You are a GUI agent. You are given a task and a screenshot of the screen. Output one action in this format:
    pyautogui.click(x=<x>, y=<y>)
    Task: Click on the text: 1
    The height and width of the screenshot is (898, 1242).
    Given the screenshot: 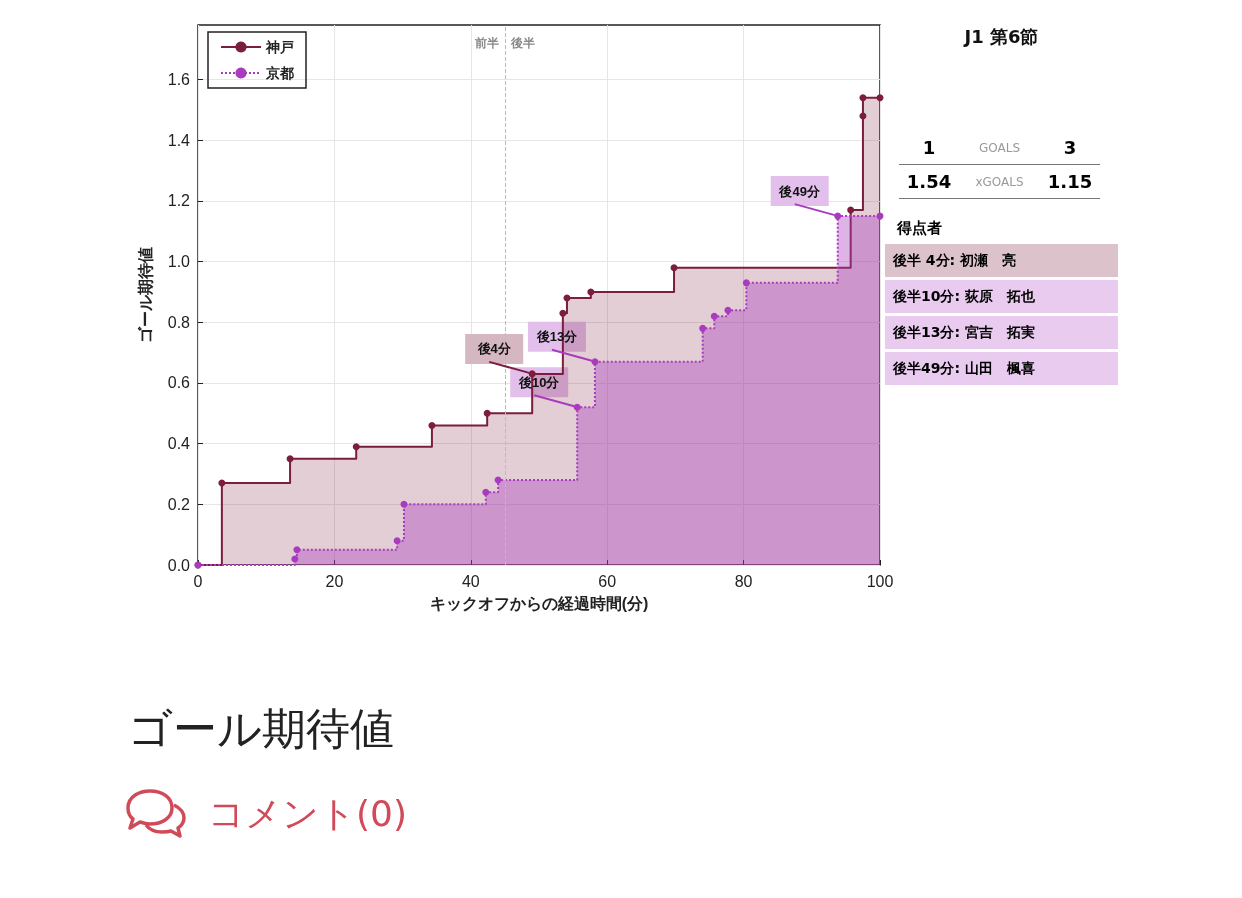 What is the action you would take?
    pyautogui.click(x=929, y=147)
    